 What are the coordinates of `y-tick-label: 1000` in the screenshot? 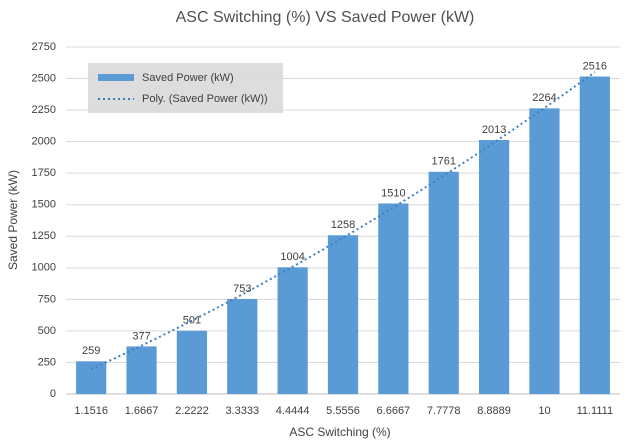 It's located at (44, 268).